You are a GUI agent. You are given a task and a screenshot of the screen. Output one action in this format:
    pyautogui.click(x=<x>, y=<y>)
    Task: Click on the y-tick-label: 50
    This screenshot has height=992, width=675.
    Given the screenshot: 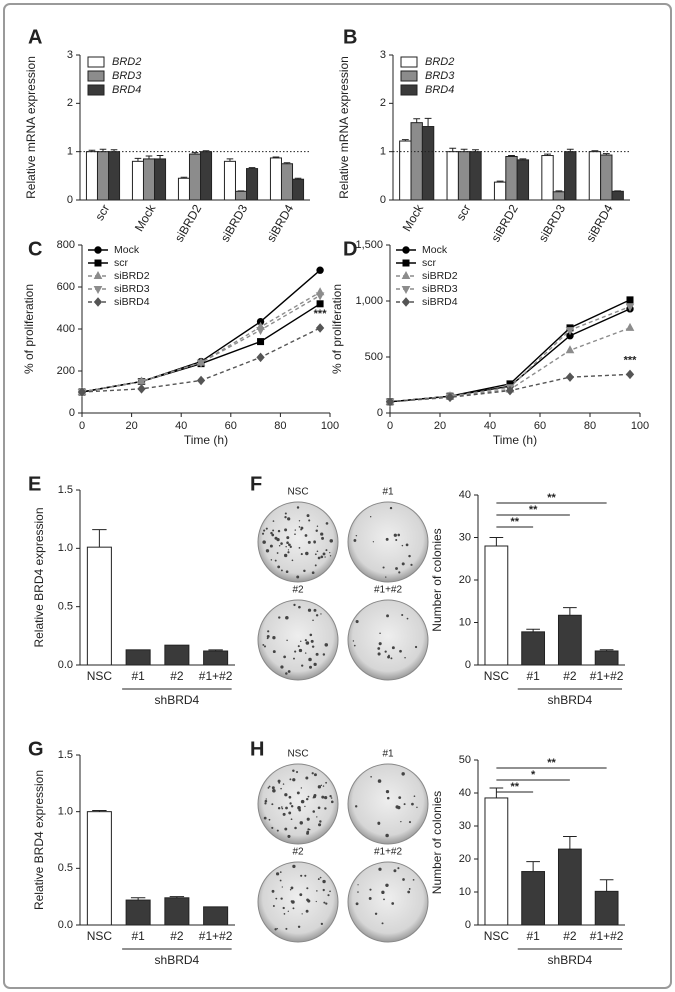 What is the action you would take?
    pyautogui.click(x=465, y=760)
    